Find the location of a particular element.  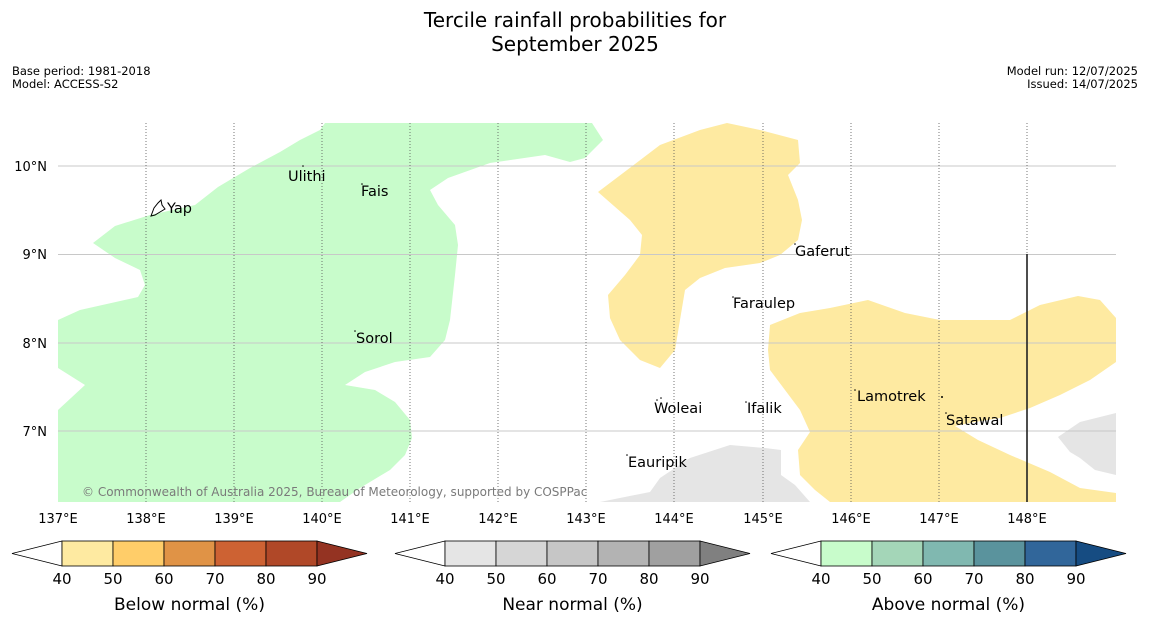

label-ifalik: Ifalik is located at coordinates (764, 409).